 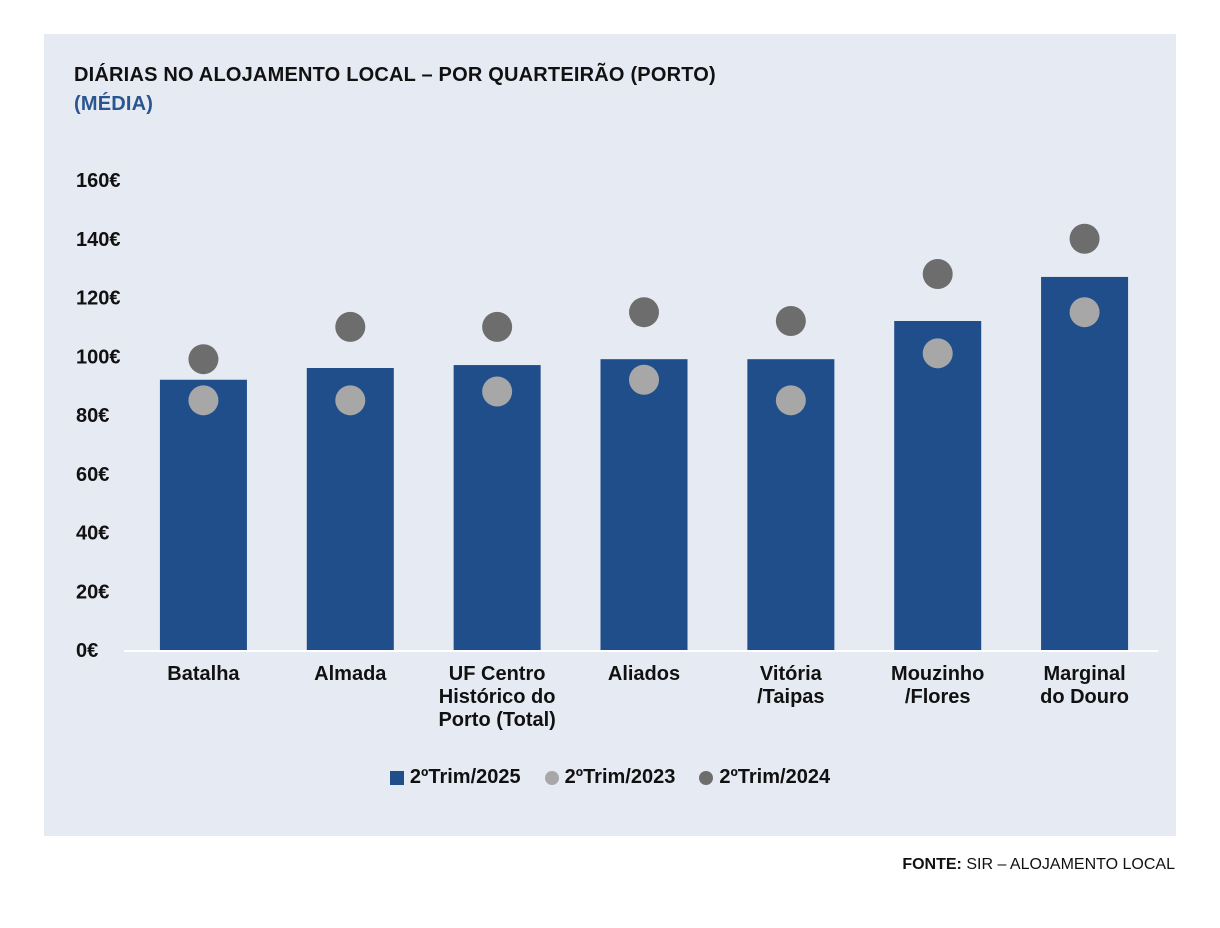 I want to click on source-note: FONTE: SIR – ALOJAMENTO LOCAL, so click(x=1038, y=865).